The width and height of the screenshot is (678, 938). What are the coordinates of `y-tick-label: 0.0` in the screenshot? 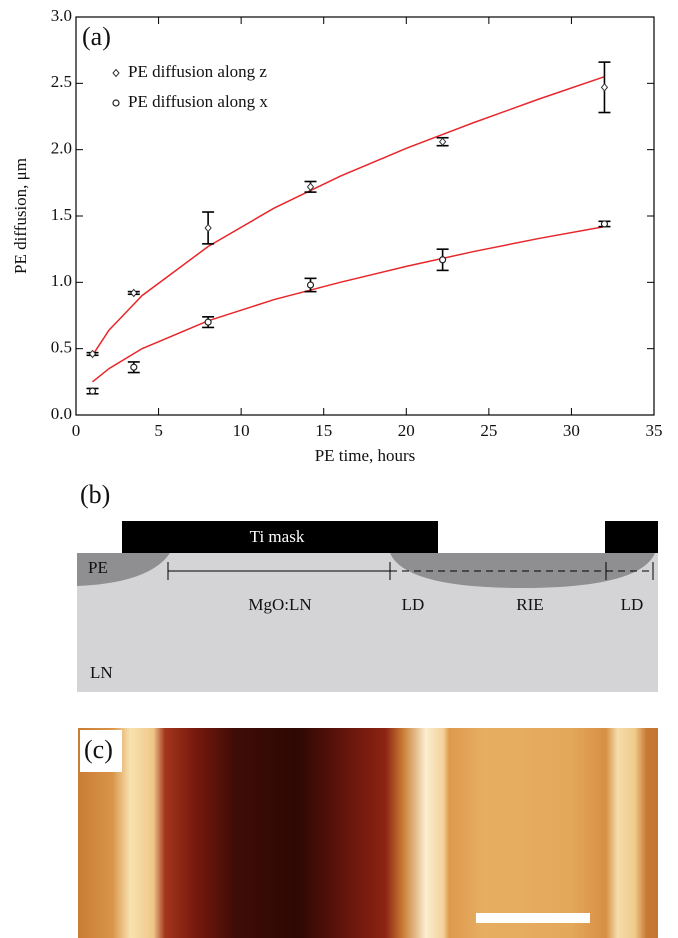 It's located at (61, 413).